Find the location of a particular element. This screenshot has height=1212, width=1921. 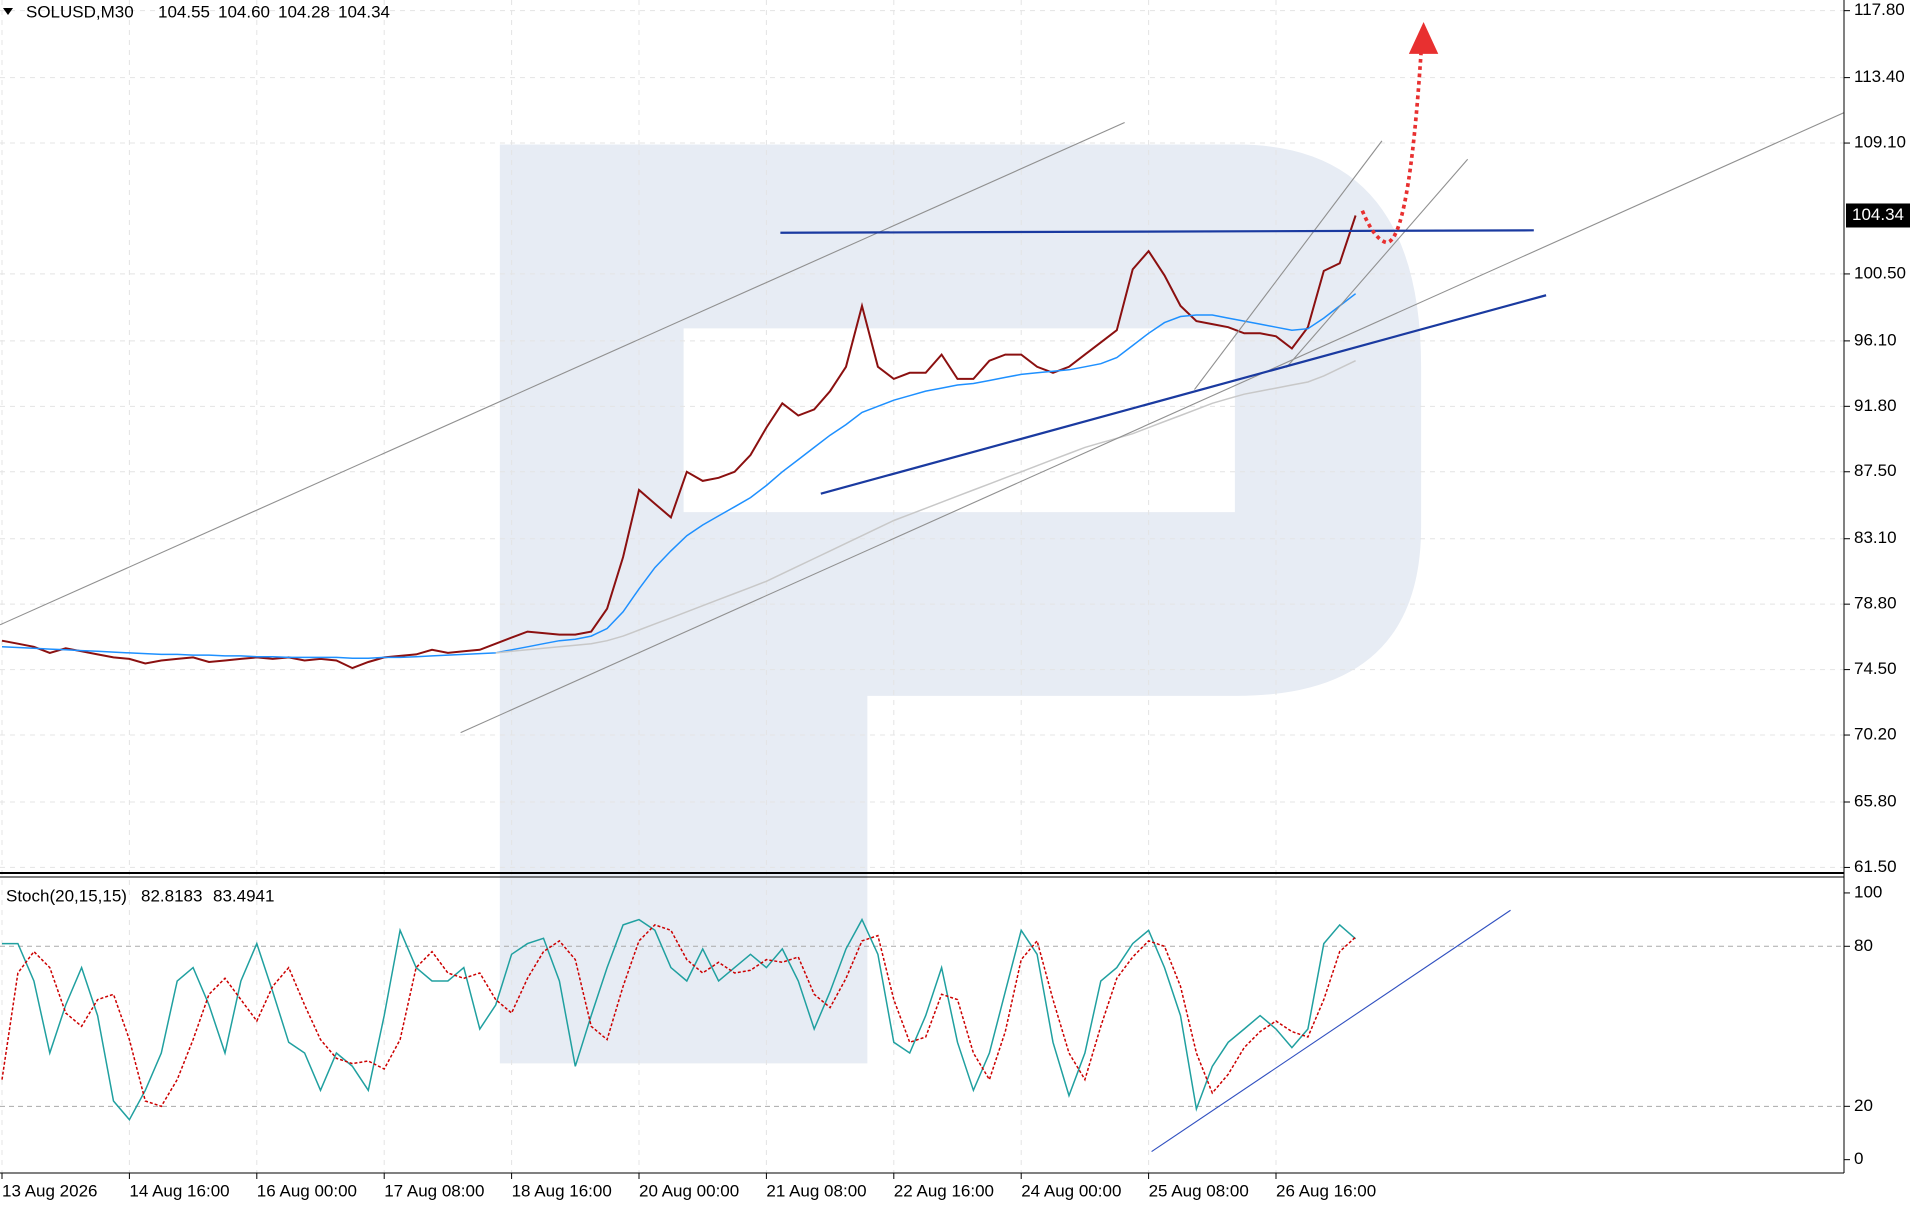

y-tick-label: 87.50 is located at coordinates (1875, 470).